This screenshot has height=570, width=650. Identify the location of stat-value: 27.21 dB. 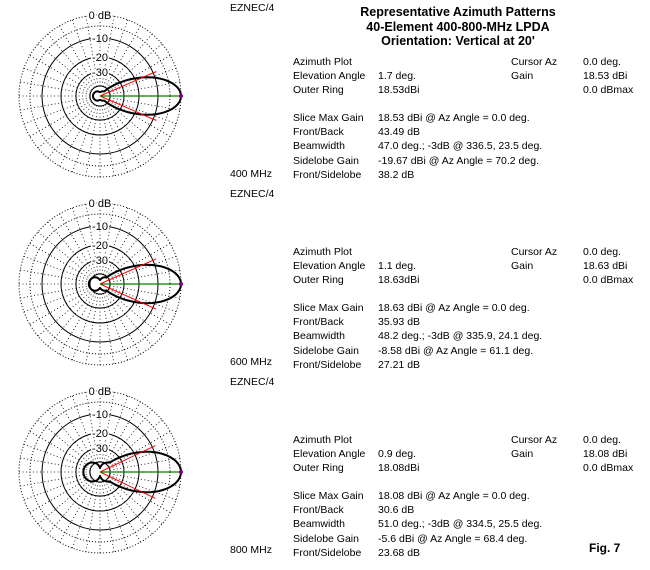
(399, 364).